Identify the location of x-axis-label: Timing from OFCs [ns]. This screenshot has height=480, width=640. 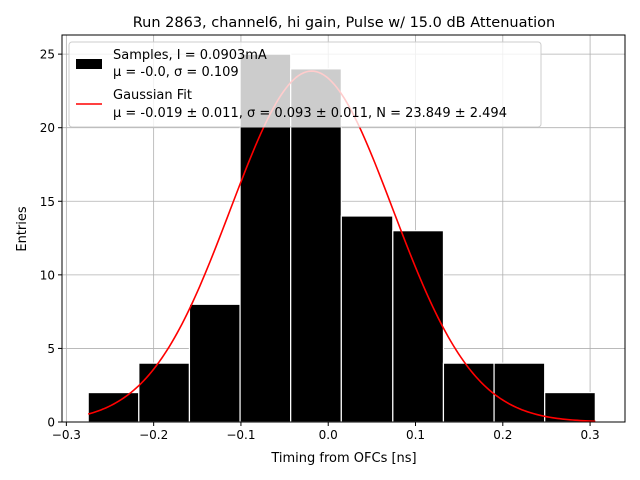
(343, 458).